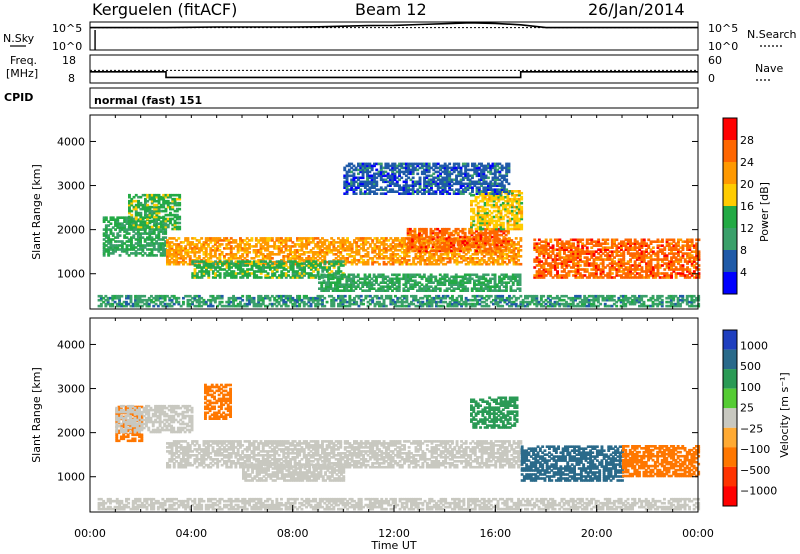 The image size is (800, 554). I want to click on power-colorbar-tick-2: 12, so click(747, 228).